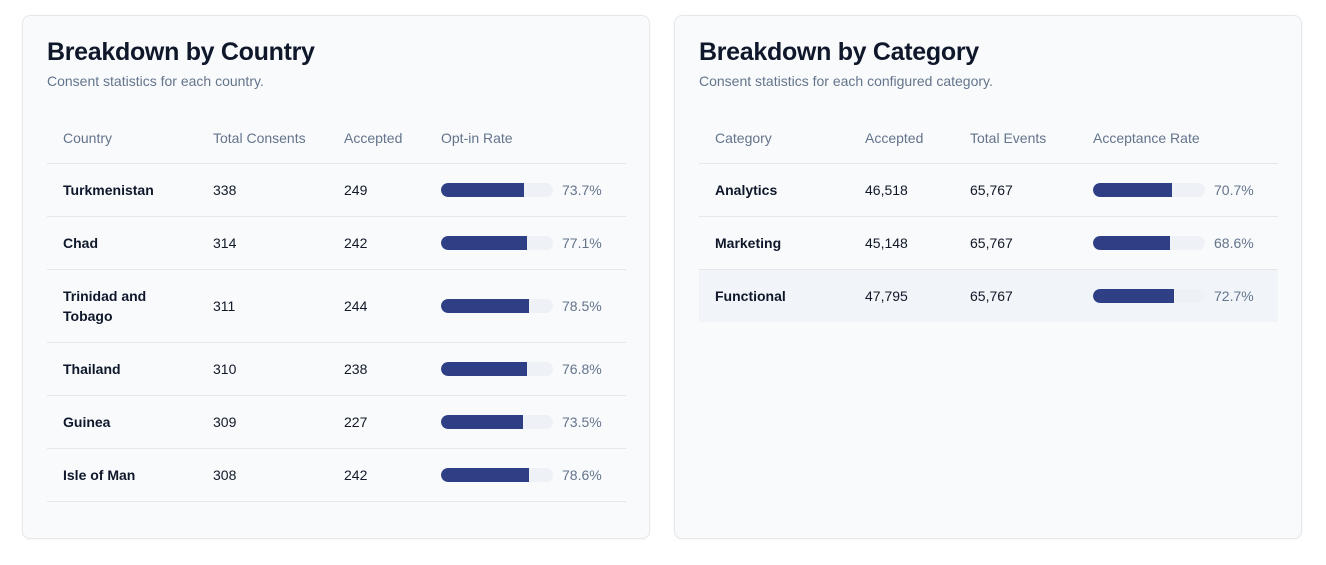  I want to click on accepted-value: 249, so click(376, 190).